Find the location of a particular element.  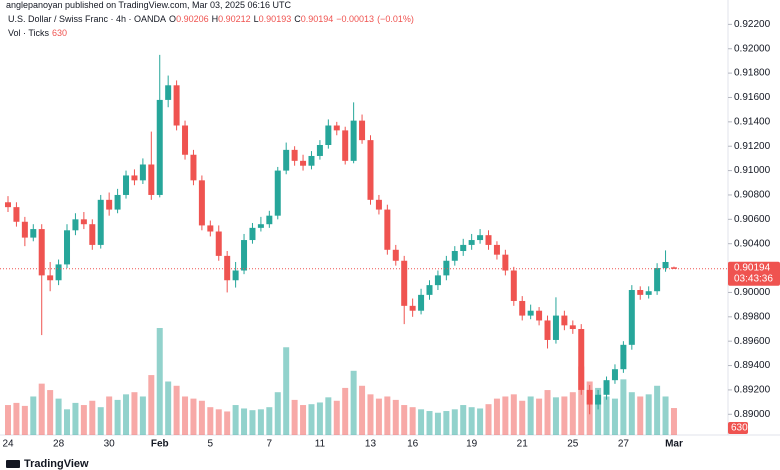

x-tick-label: 24 is located at coordinates (8, 444).